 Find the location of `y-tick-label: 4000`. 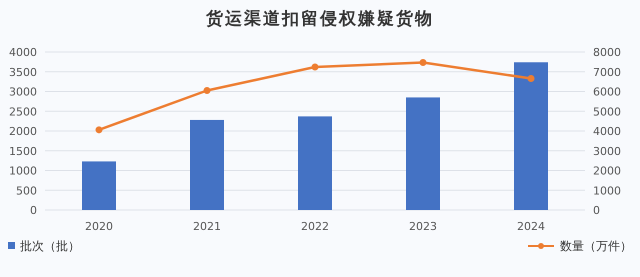

y-tick-label: 4000 is located at coordinates (23, 52).